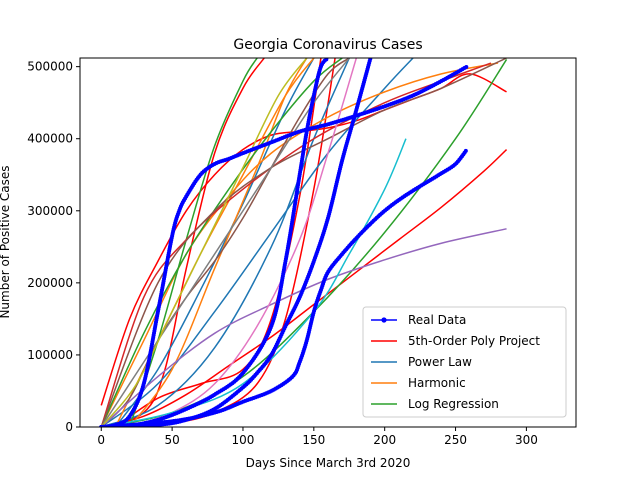 The height and width of the screenshot is (480, 640). I want to click on x-tick-label: 50, so click(171, 440).